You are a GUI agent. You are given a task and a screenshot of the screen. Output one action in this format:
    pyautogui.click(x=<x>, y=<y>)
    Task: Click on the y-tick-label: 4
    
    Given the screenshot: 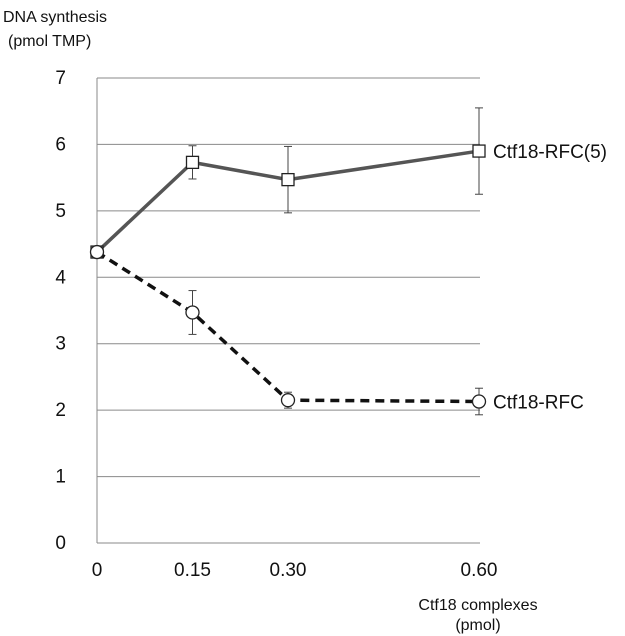 What is the action you would take?
    pyautogui.click(x=60, y=277)
    